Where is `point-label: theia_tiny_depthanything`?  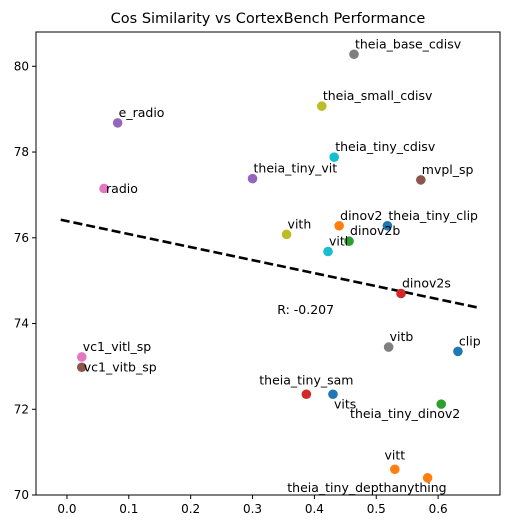 point-label: theia_tiny_depthanything is located at coordinates (366, 487).